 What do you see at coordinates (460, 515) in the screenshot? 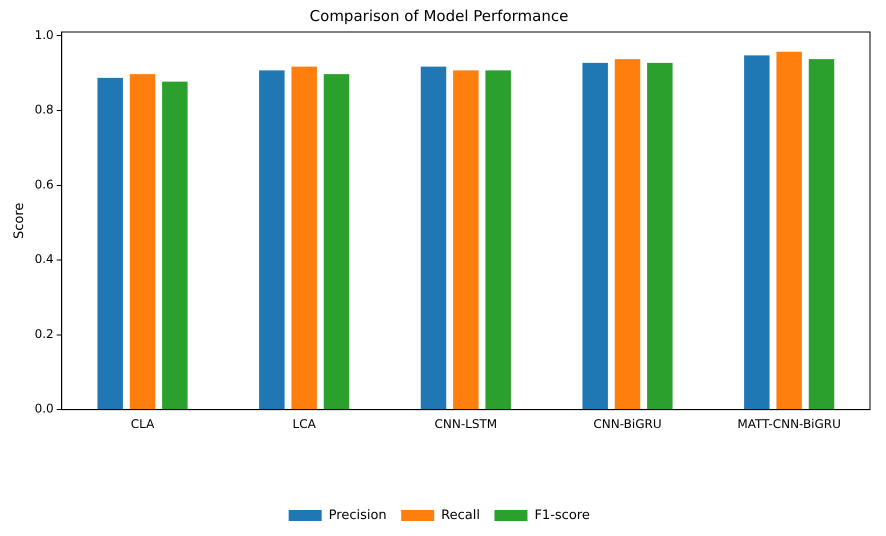
I see `legend-label: Recall` at bounding box center [460, 515].